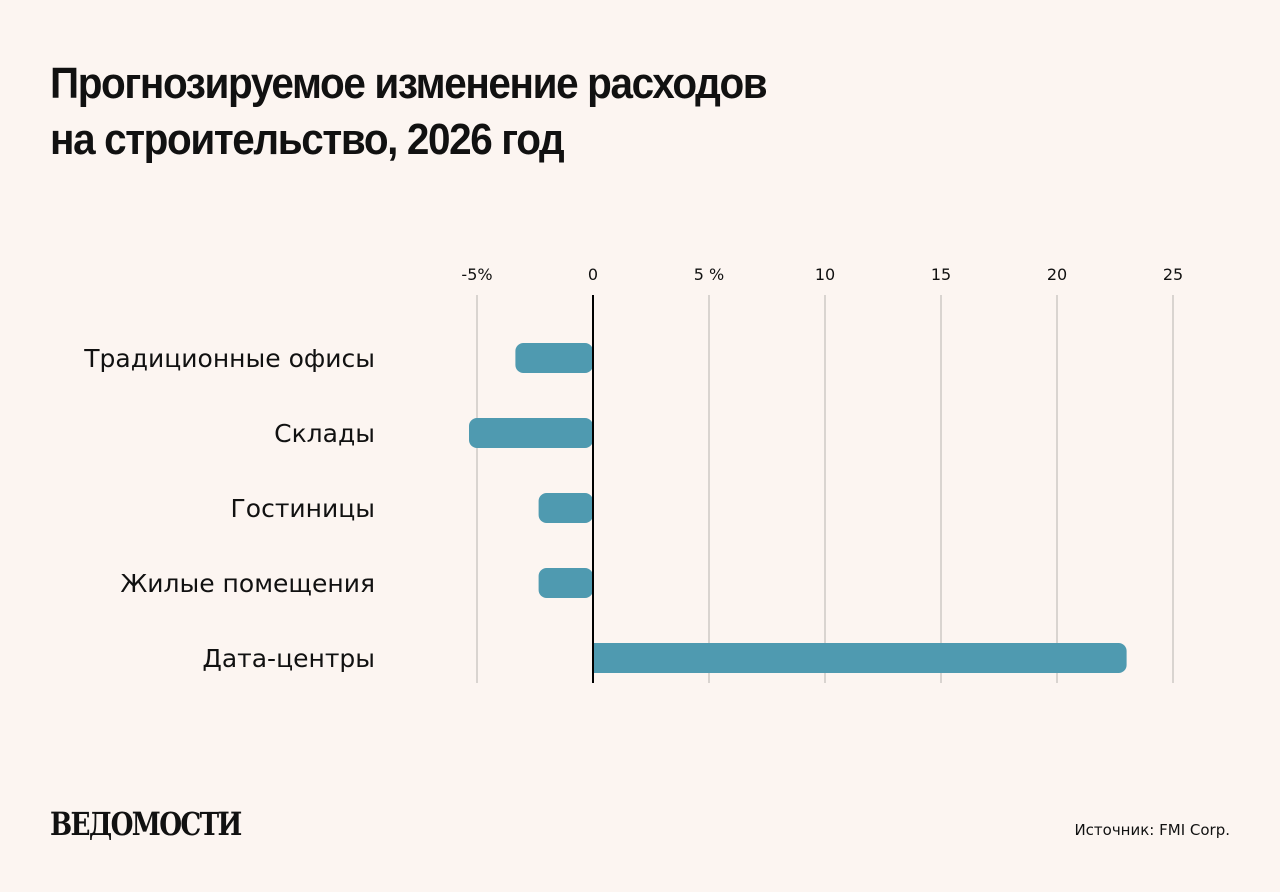  What do you see at coordinates (324, 433) in the screenshot?
I see `category-label: Склады` at bounding box center [324, 433].